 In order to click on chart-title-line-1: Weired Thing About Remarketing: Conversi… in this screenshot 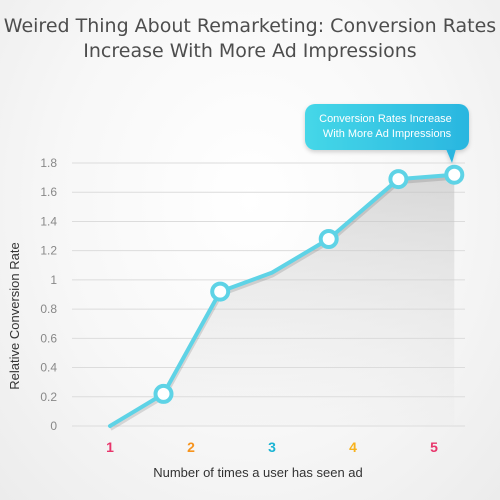, I will do `click(250, 26)`.